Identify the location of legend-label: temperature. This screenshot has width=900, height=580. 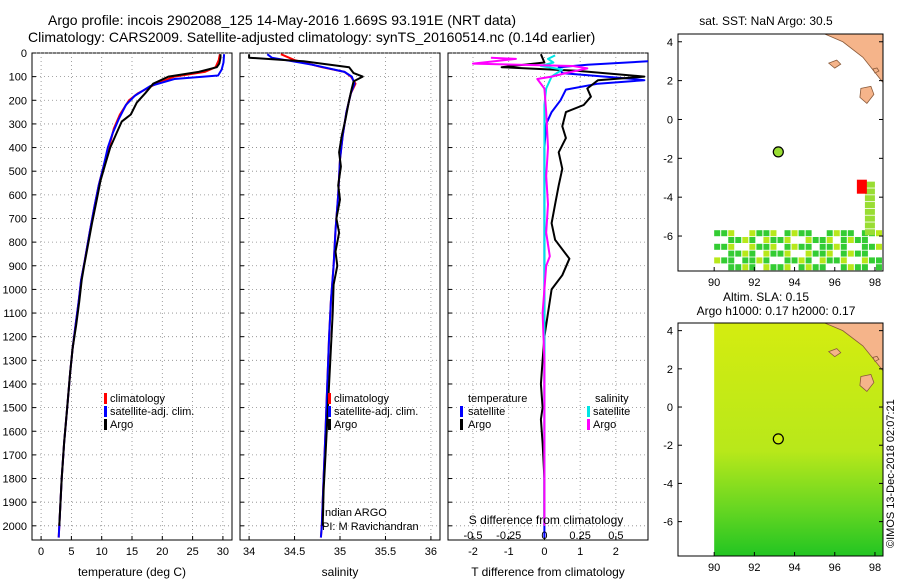
(497, 399).